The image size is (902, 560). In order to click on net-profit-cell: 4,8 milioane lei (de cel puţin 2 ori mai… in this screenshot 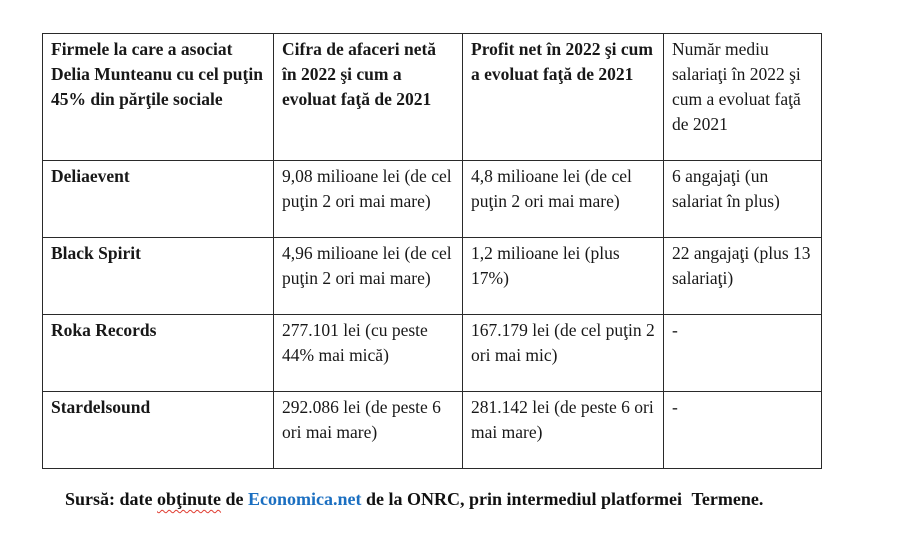, I will do `click(563, 199)`.